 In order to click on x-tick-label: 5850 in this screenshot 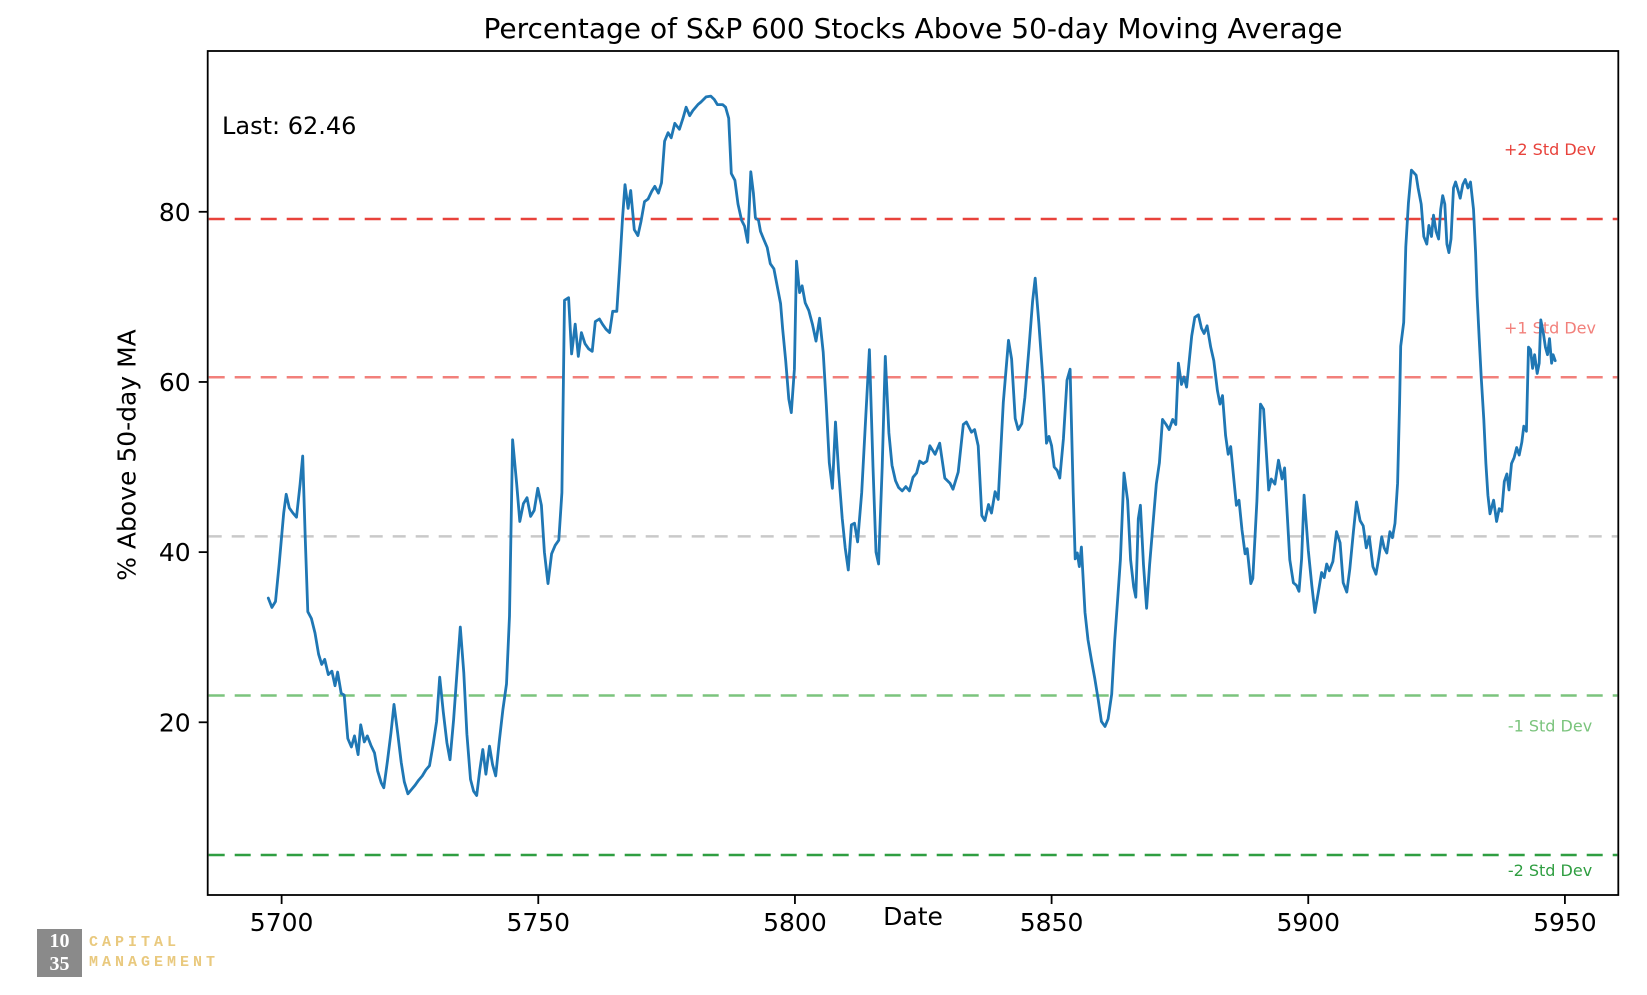, I will do `click(1052, 922)`.